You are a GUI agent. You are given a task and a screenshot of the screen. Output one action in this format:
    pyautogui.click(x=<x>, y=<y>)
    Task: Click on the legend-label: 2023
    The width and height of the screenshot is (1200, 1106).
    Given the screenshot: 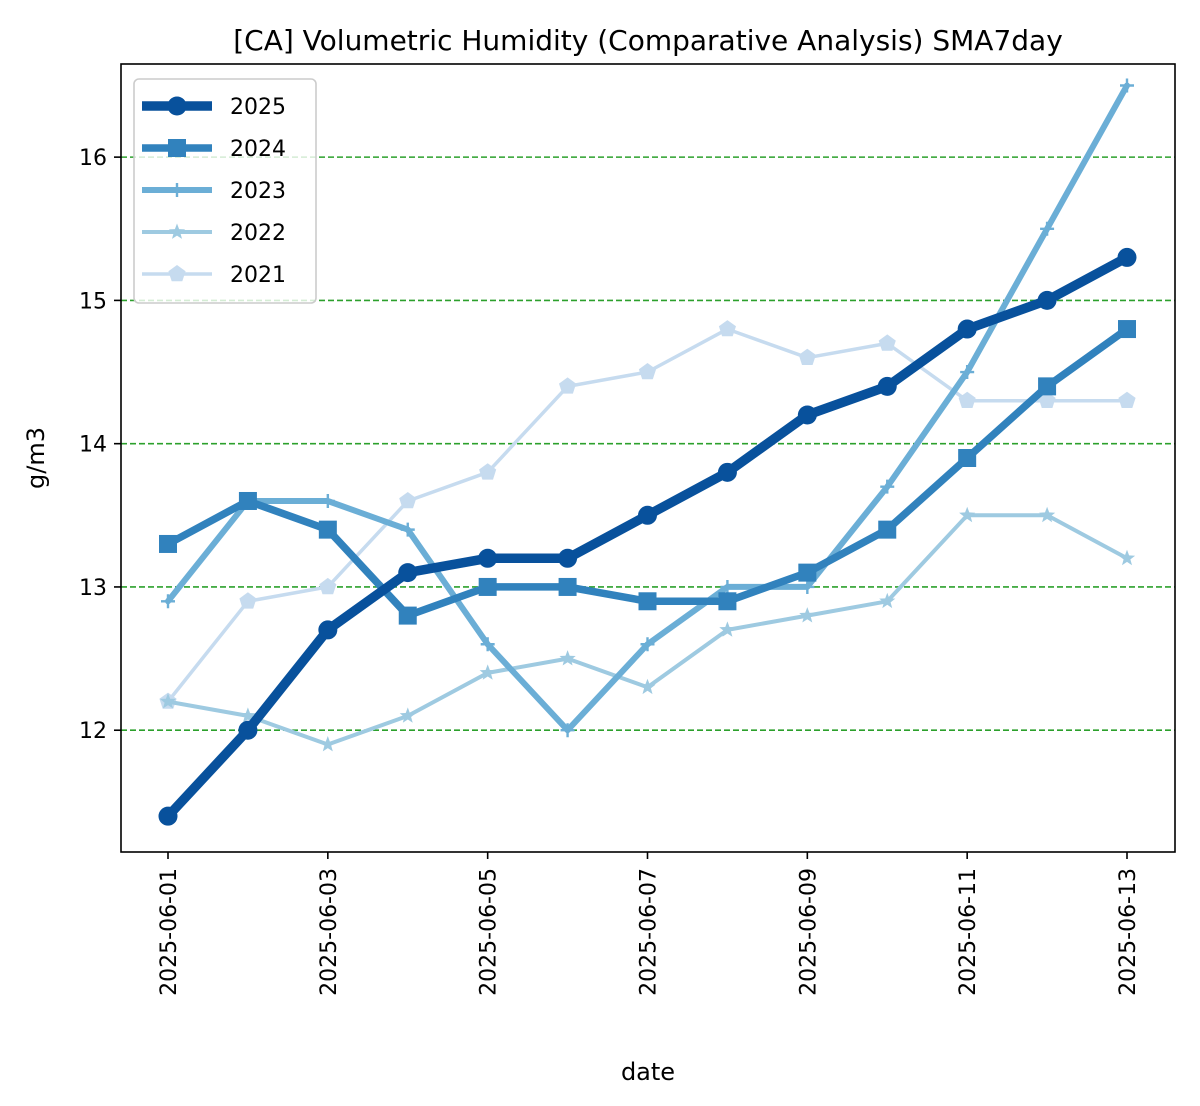 What is the action you would take?
    pyautogui.click(x=258, y=191)
    